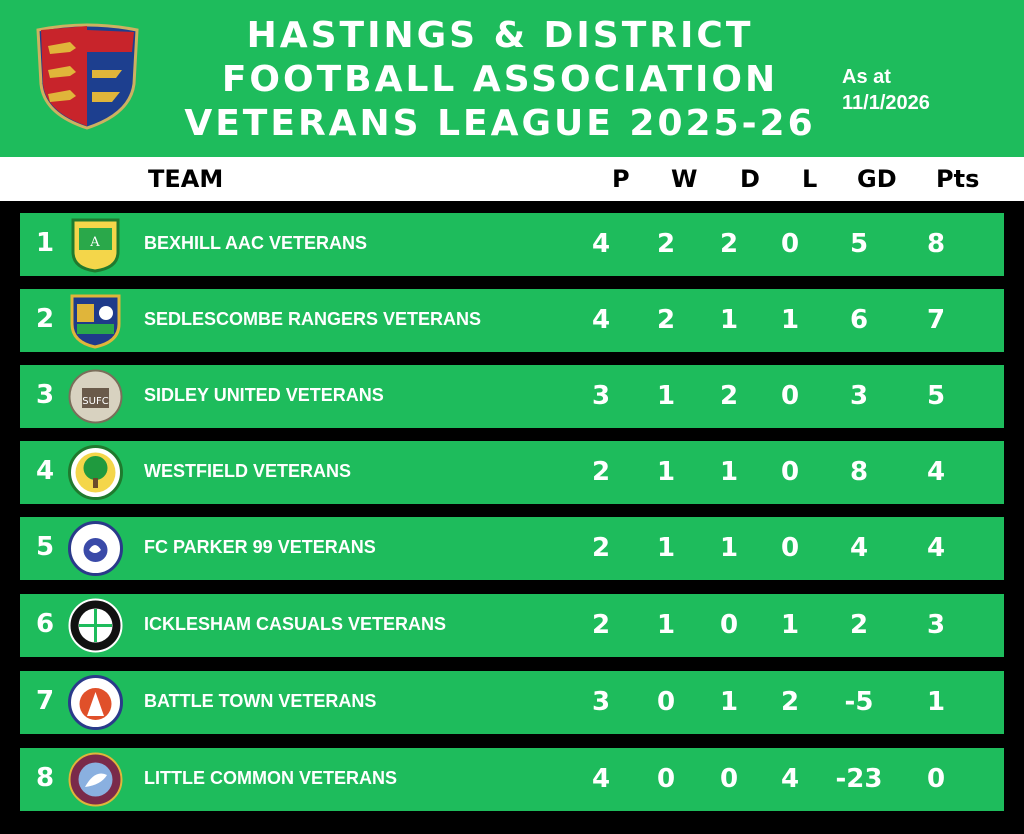 The image size is (1024, 834). I want to click on column-team: TEAM, so click(186, 179).